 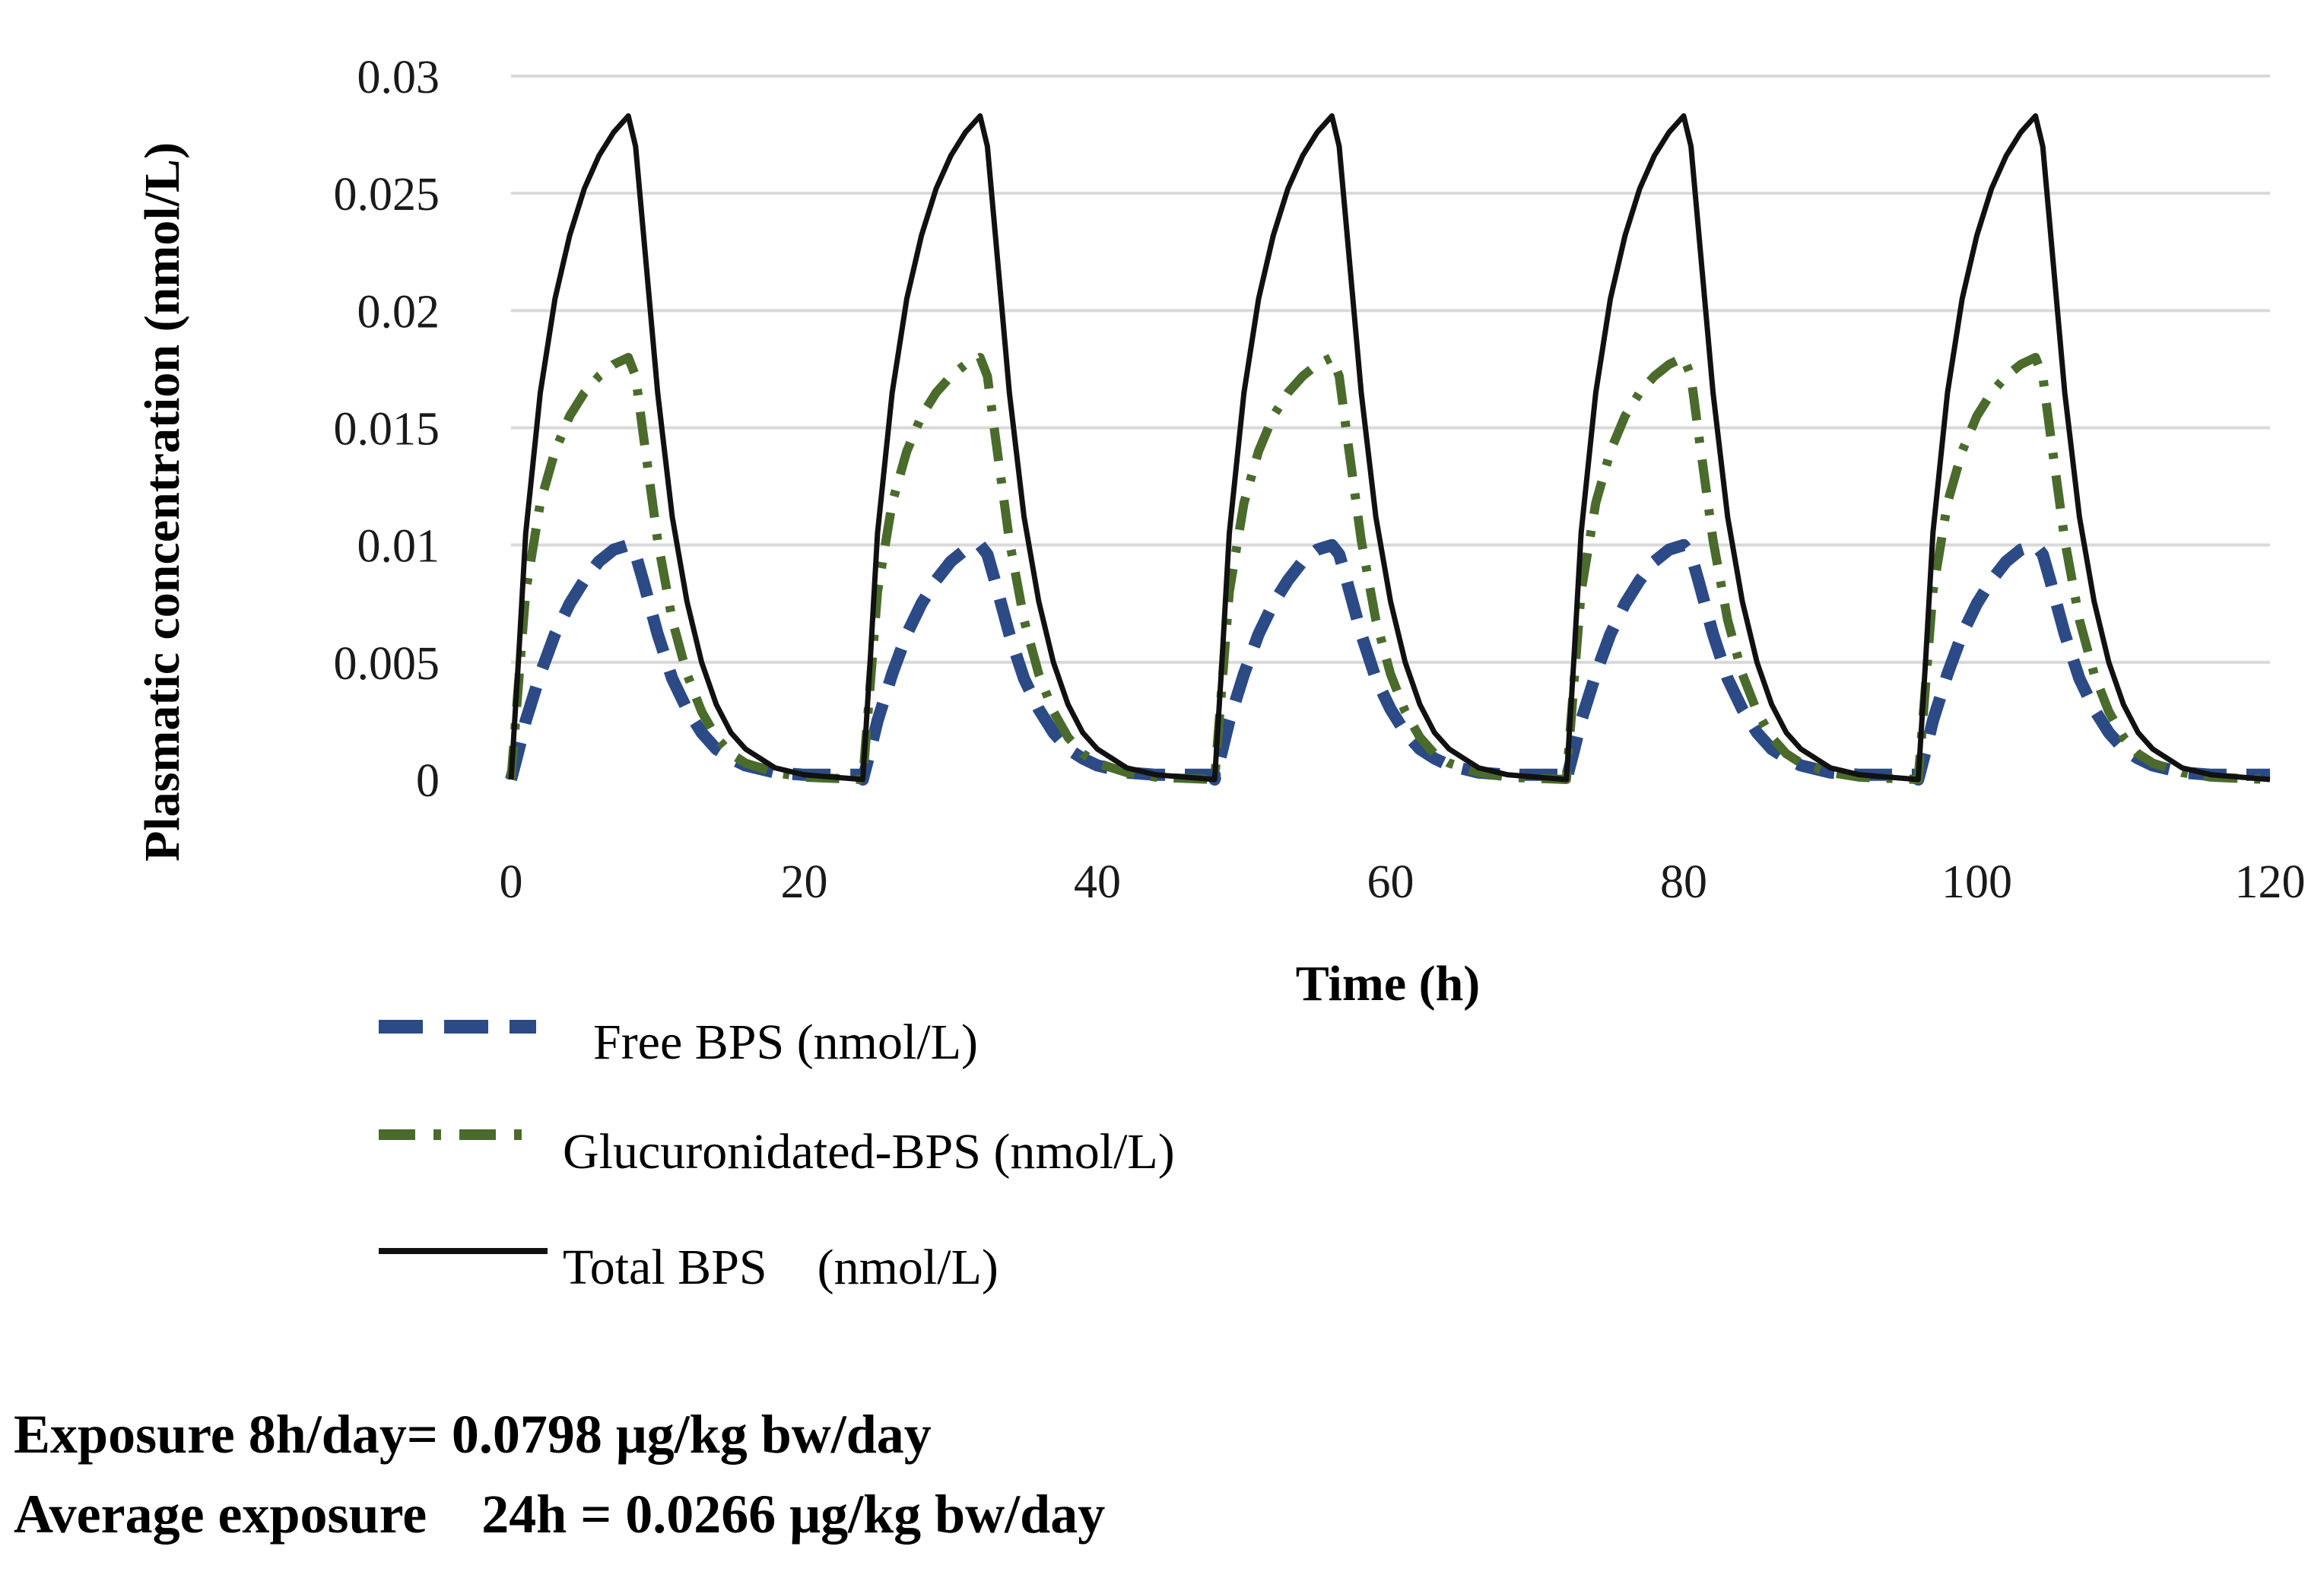 What do you see at coordinates (780, 1267) in the screenshot?
I see `legend-label-total-bps: Total BPS (nmol/L)` at bounding box center [780, 1267].